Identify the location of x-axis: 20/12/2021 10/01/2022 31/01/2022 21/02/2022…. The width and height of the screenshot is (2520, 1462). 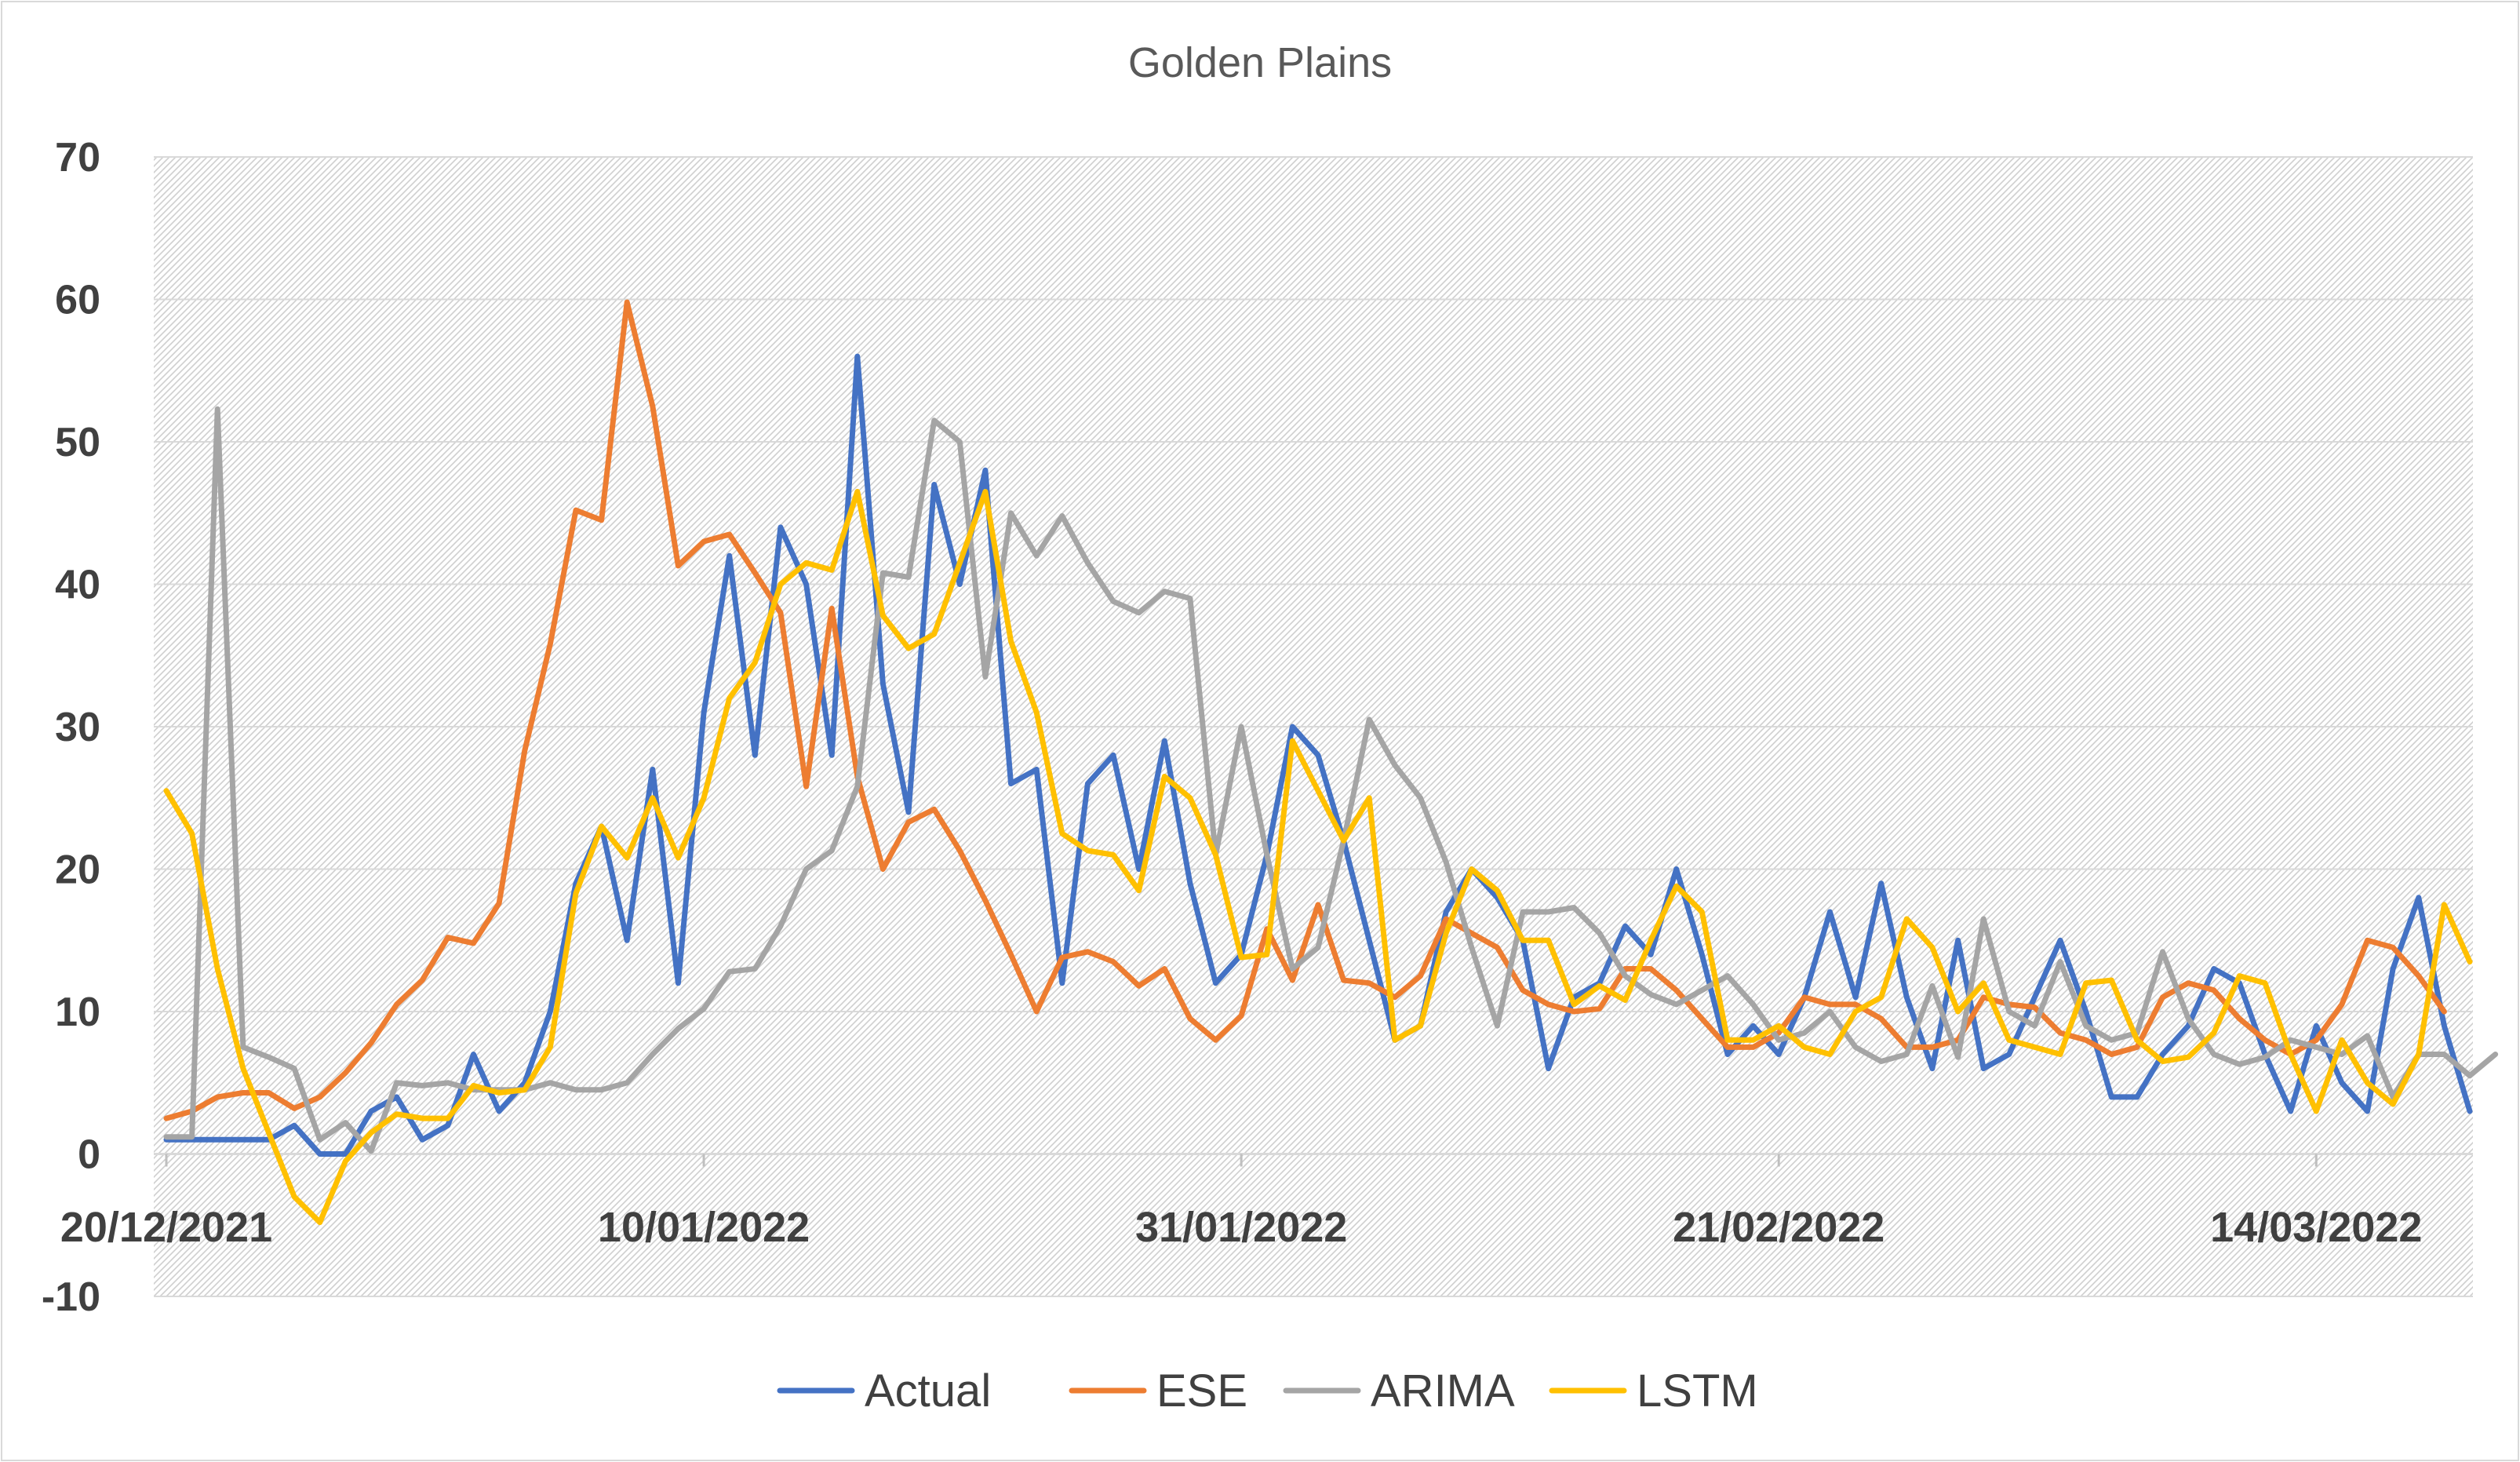
(1266, 1202).